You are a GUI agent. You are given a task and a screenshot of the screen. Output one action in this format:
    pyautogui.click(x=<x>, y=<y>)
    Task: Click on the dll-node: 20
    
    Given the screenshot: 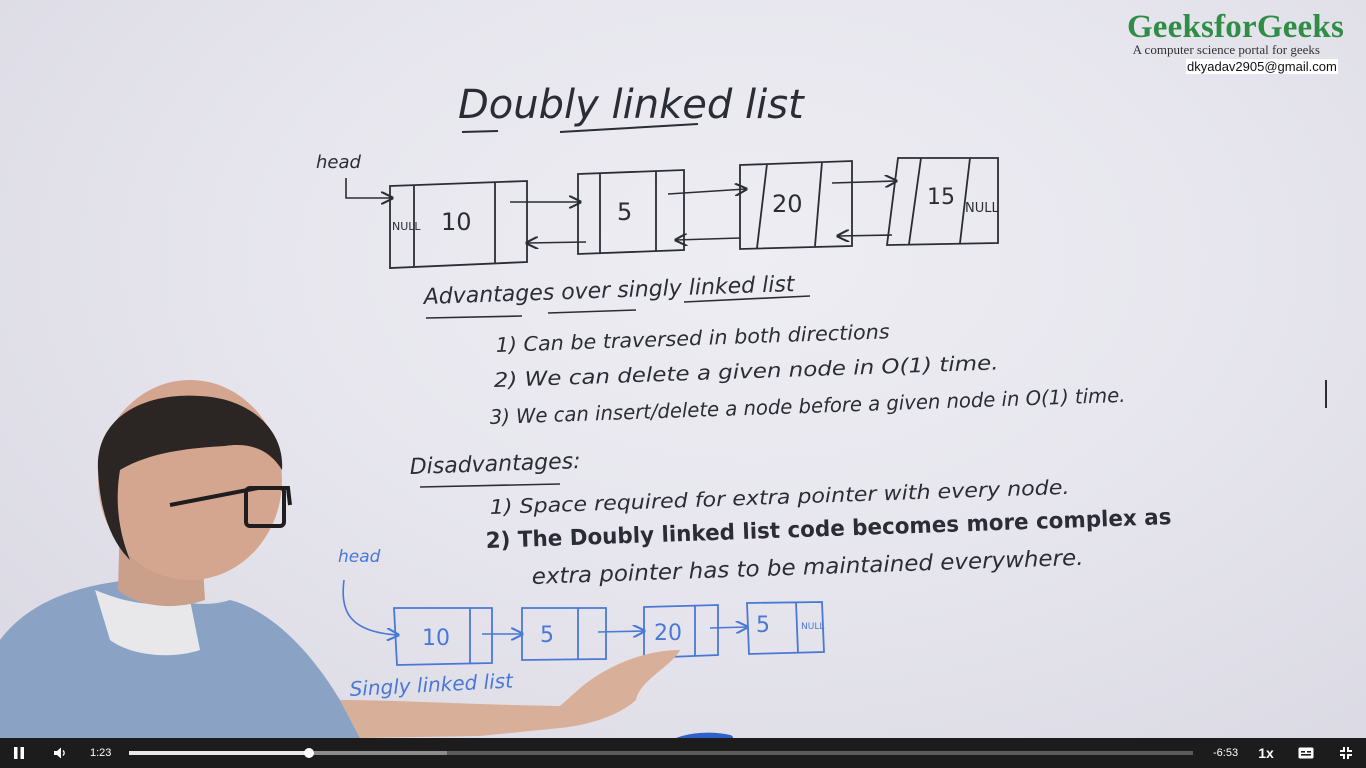 What is the action you would take?
    pyautogui.click(x=796, y=205)
    